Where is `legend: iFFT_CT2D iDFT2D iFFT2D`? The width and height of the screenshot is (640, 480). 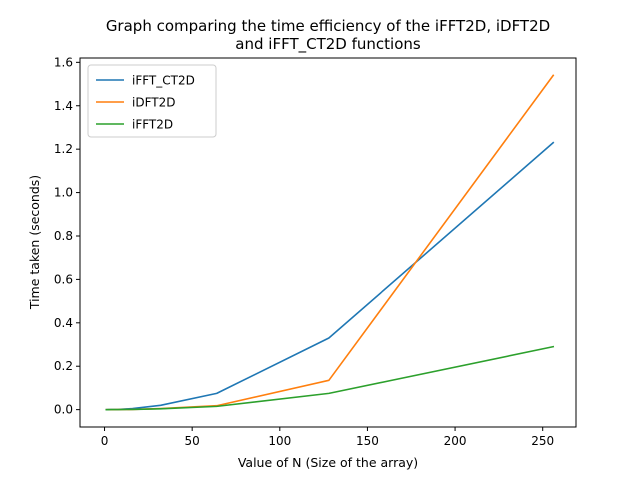
legend: iFFT_CT2D iDFT2D iFFT2D is located at coordinates (152, 101).